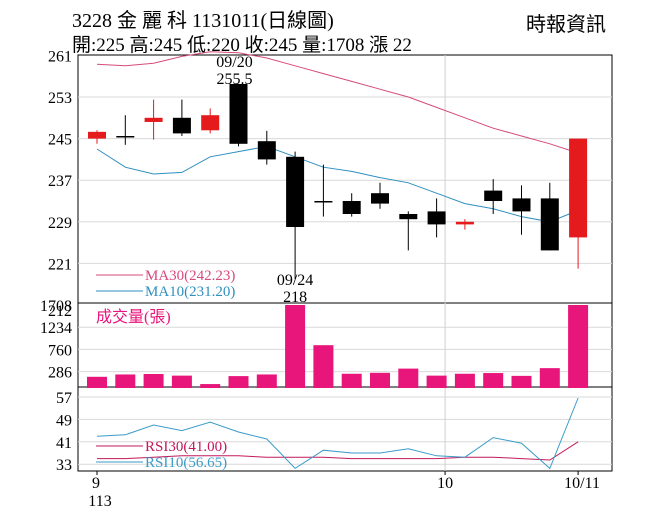  I want to click on low-annotation-date: 09/24, so click(295, 280).